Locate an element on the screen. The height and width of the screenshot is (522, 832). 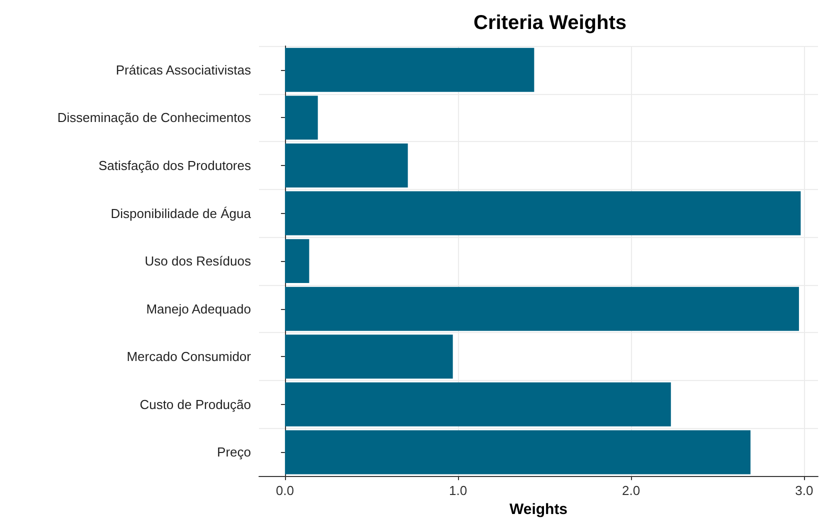
y-tick-label: Custo de Produção is located at coordinates (195, 404).